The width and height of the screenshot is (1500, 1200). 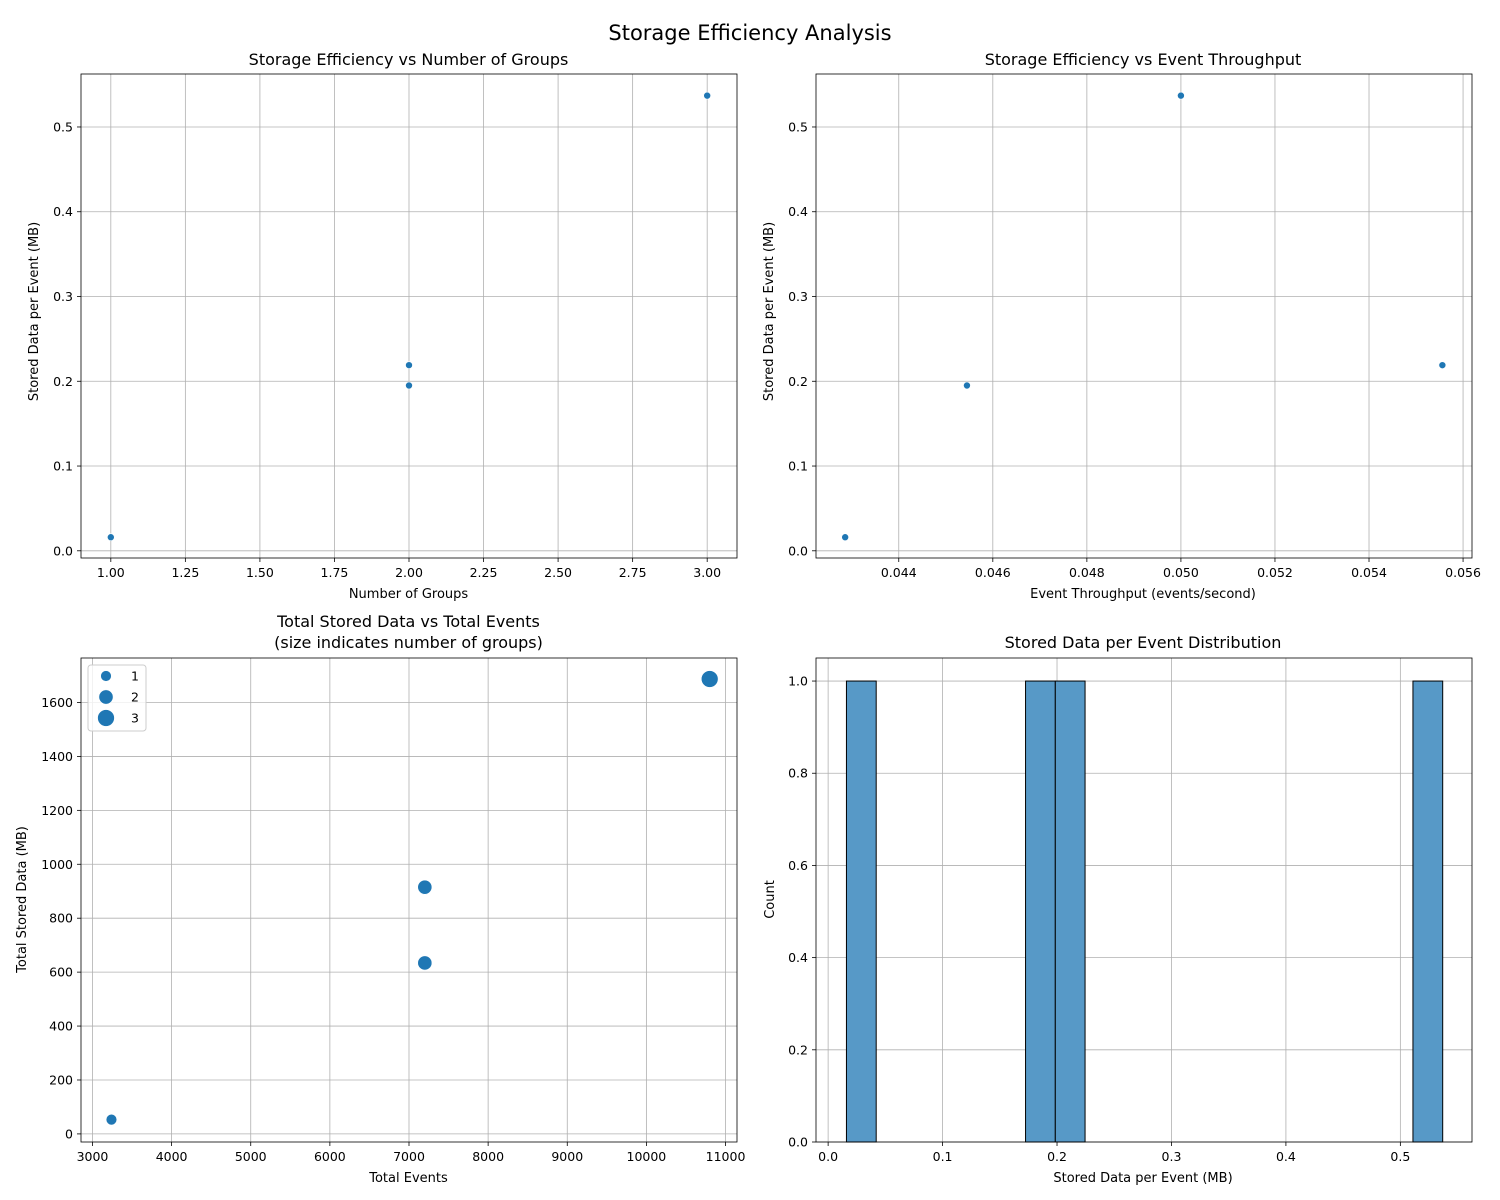 I want to click on x-tick-label: 2.00, so click(x=409, y=572).